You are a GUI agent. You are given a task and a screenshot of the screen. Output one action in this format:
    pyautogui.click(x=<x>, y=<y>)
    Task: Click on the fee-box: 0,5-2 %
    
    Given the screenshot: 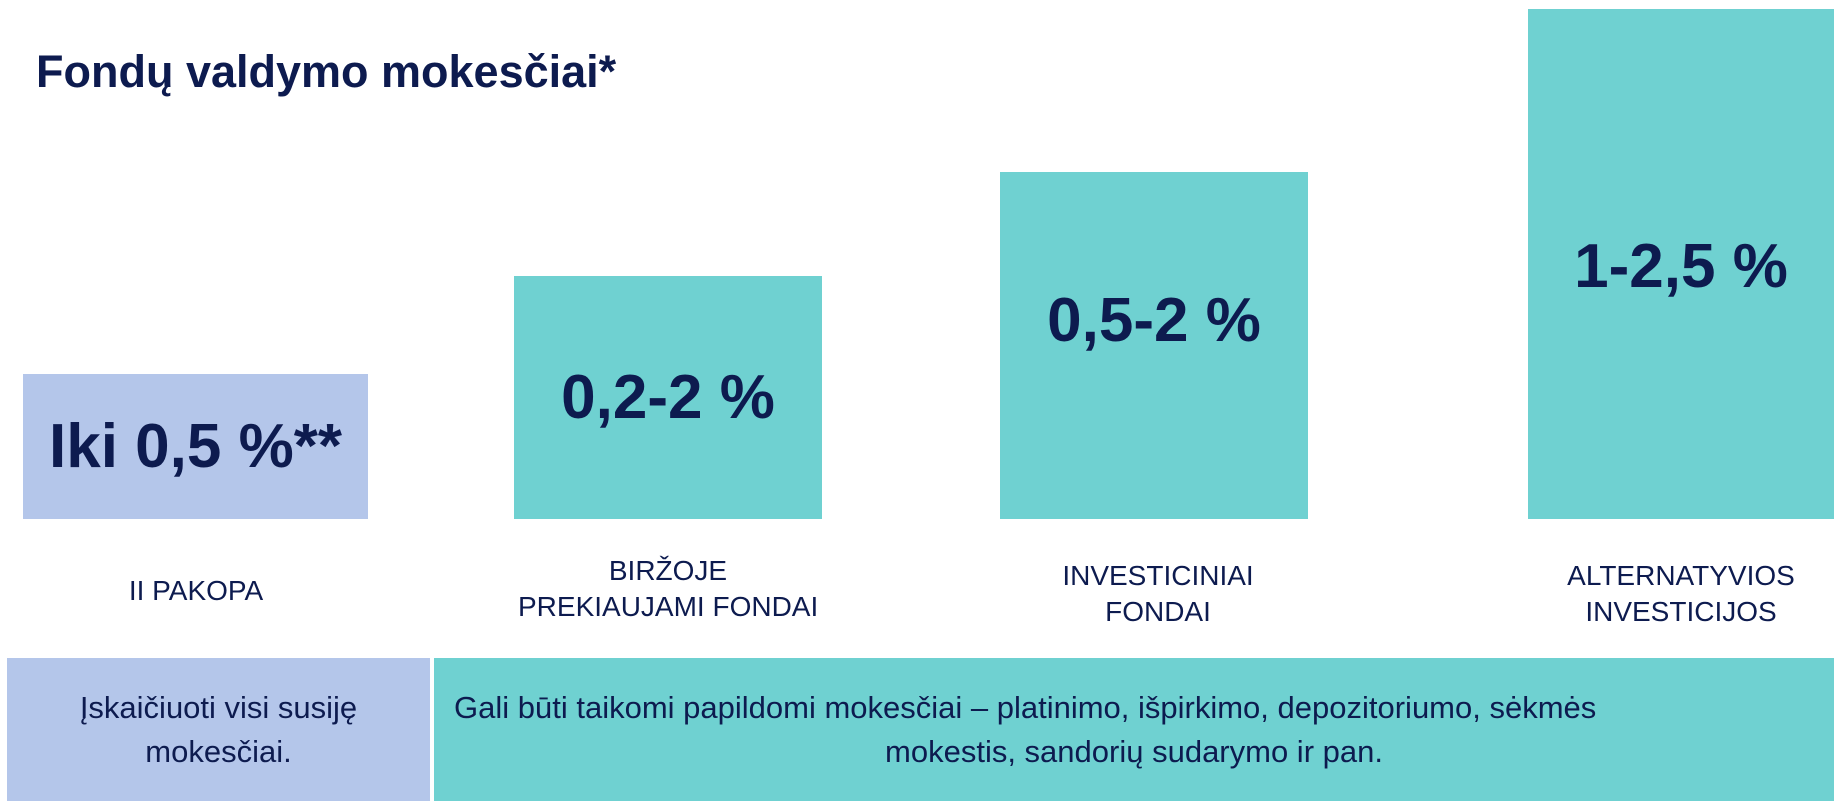 What is the action you would take?
    pyautogui.click(x=1154, y=345)
    